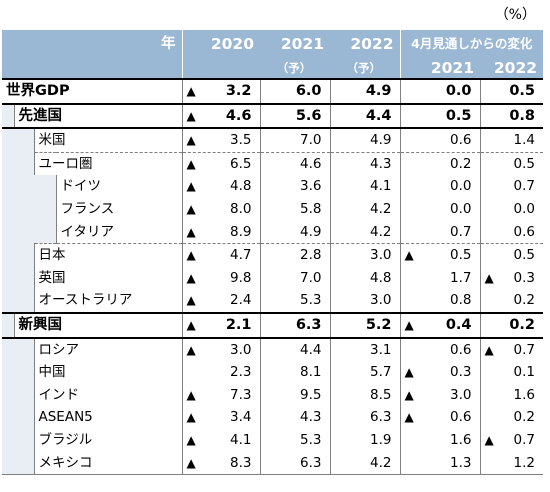  Describe the element at coordinates (241, 208) in the screenshot. I see `cell-value: 8.0` at that location.